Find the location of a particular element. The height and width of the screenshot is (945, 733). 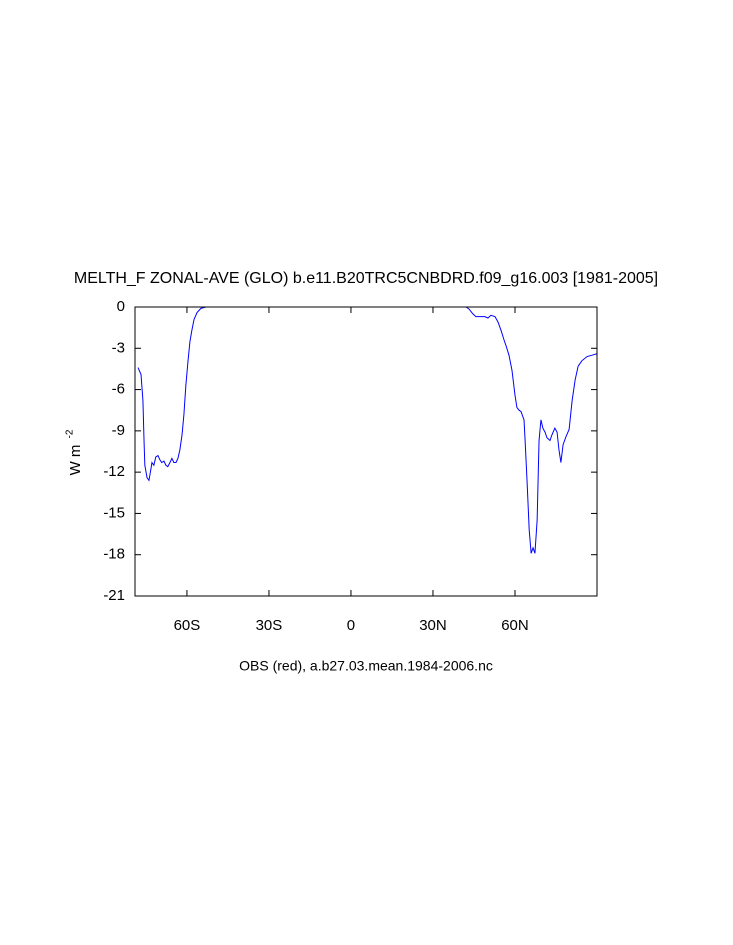

x-tick-label: 60S is located at coordinates (187, 625).